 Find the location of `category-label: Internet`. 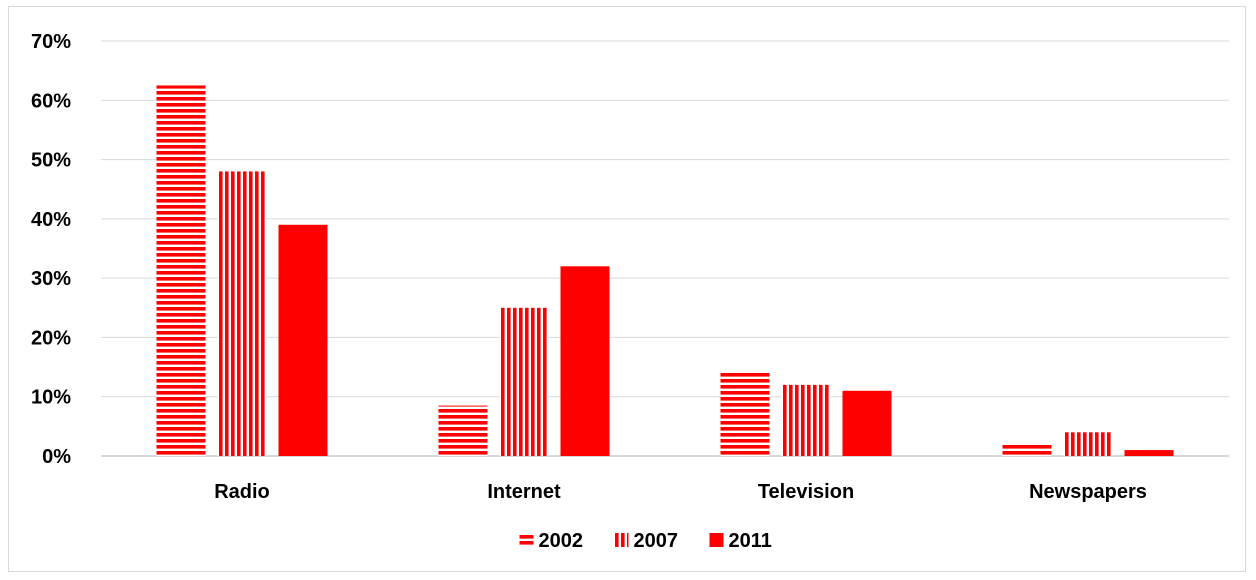

category-label: Internet is located at coordinates (524, 492).